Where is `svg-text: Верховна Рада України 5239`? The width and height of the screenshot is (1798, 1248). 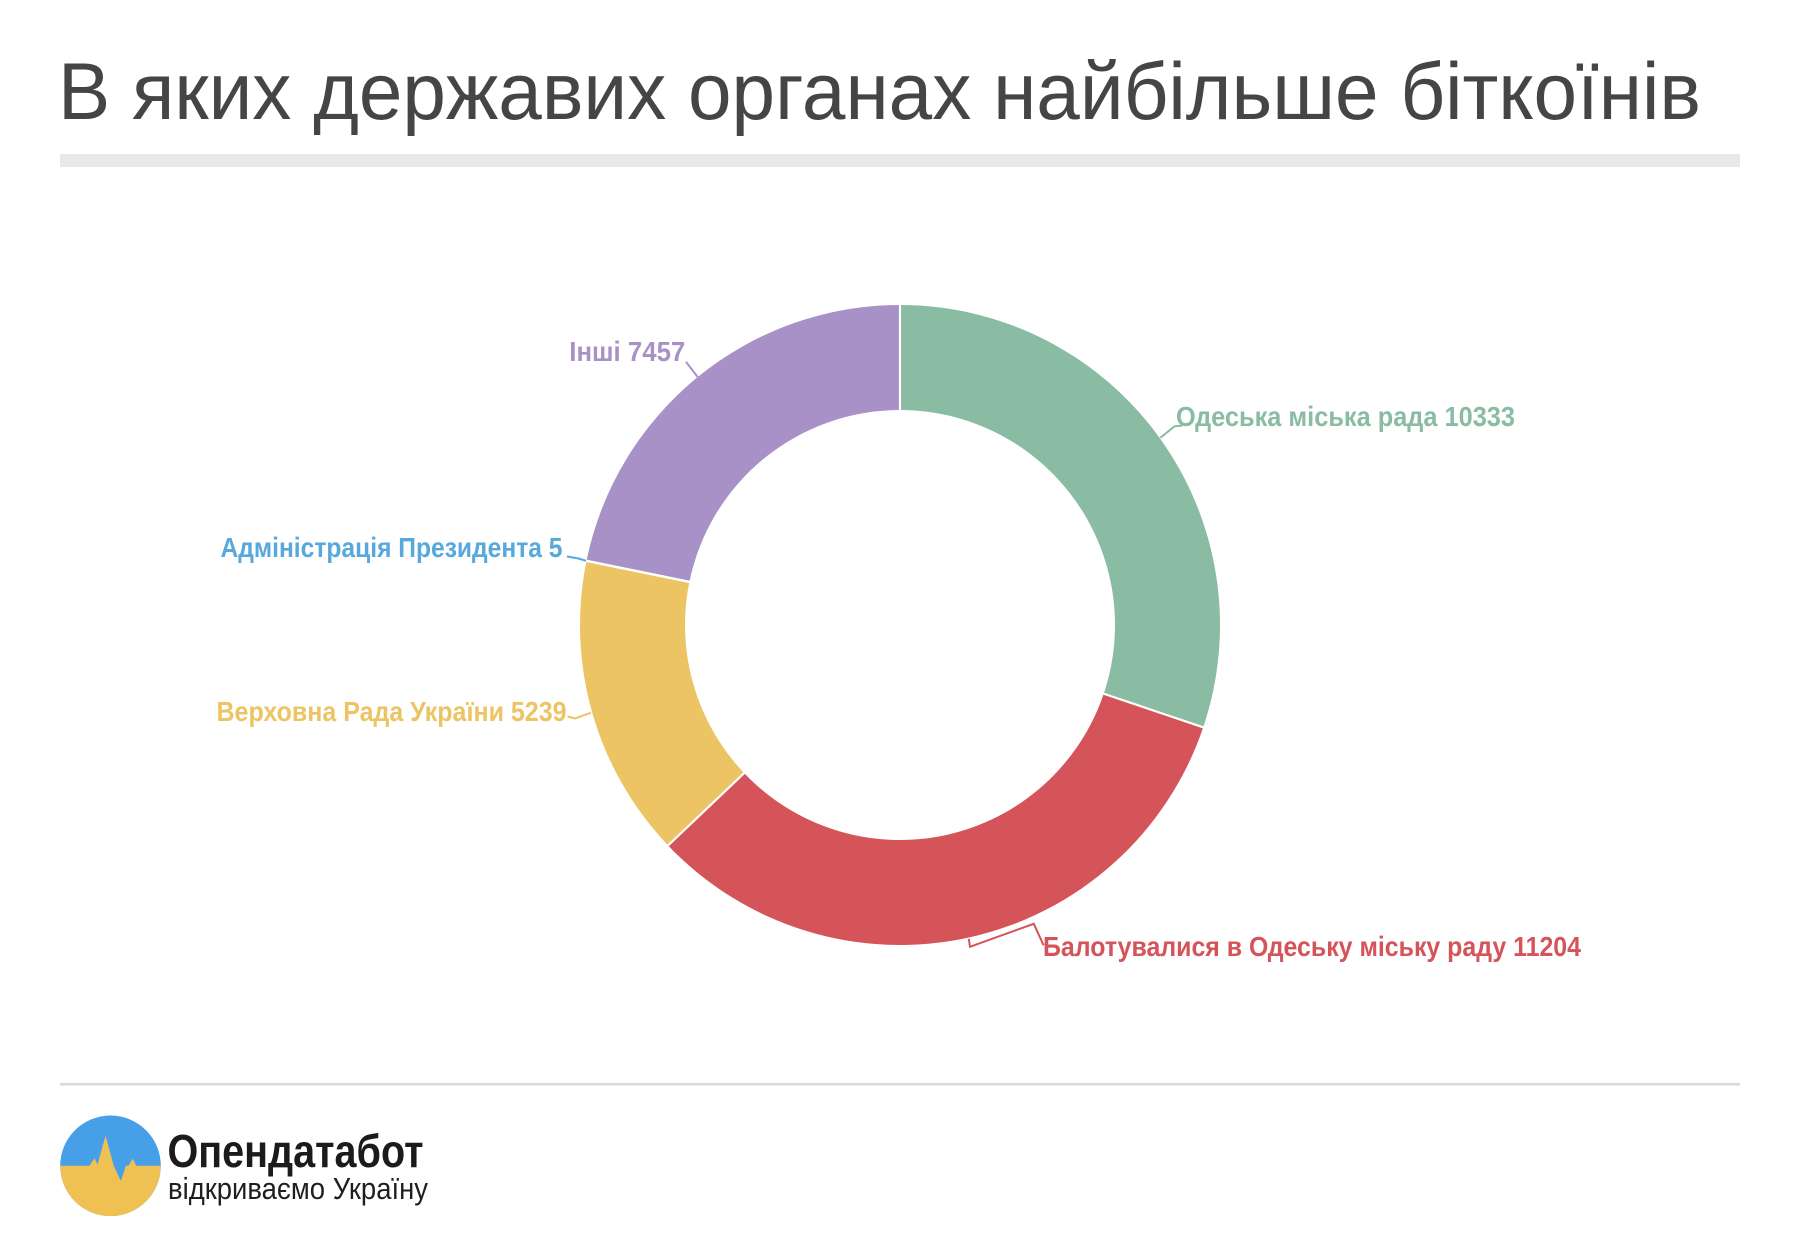
svg-text: Верховна Рада України 5239 is located at coordinates (392, 711).